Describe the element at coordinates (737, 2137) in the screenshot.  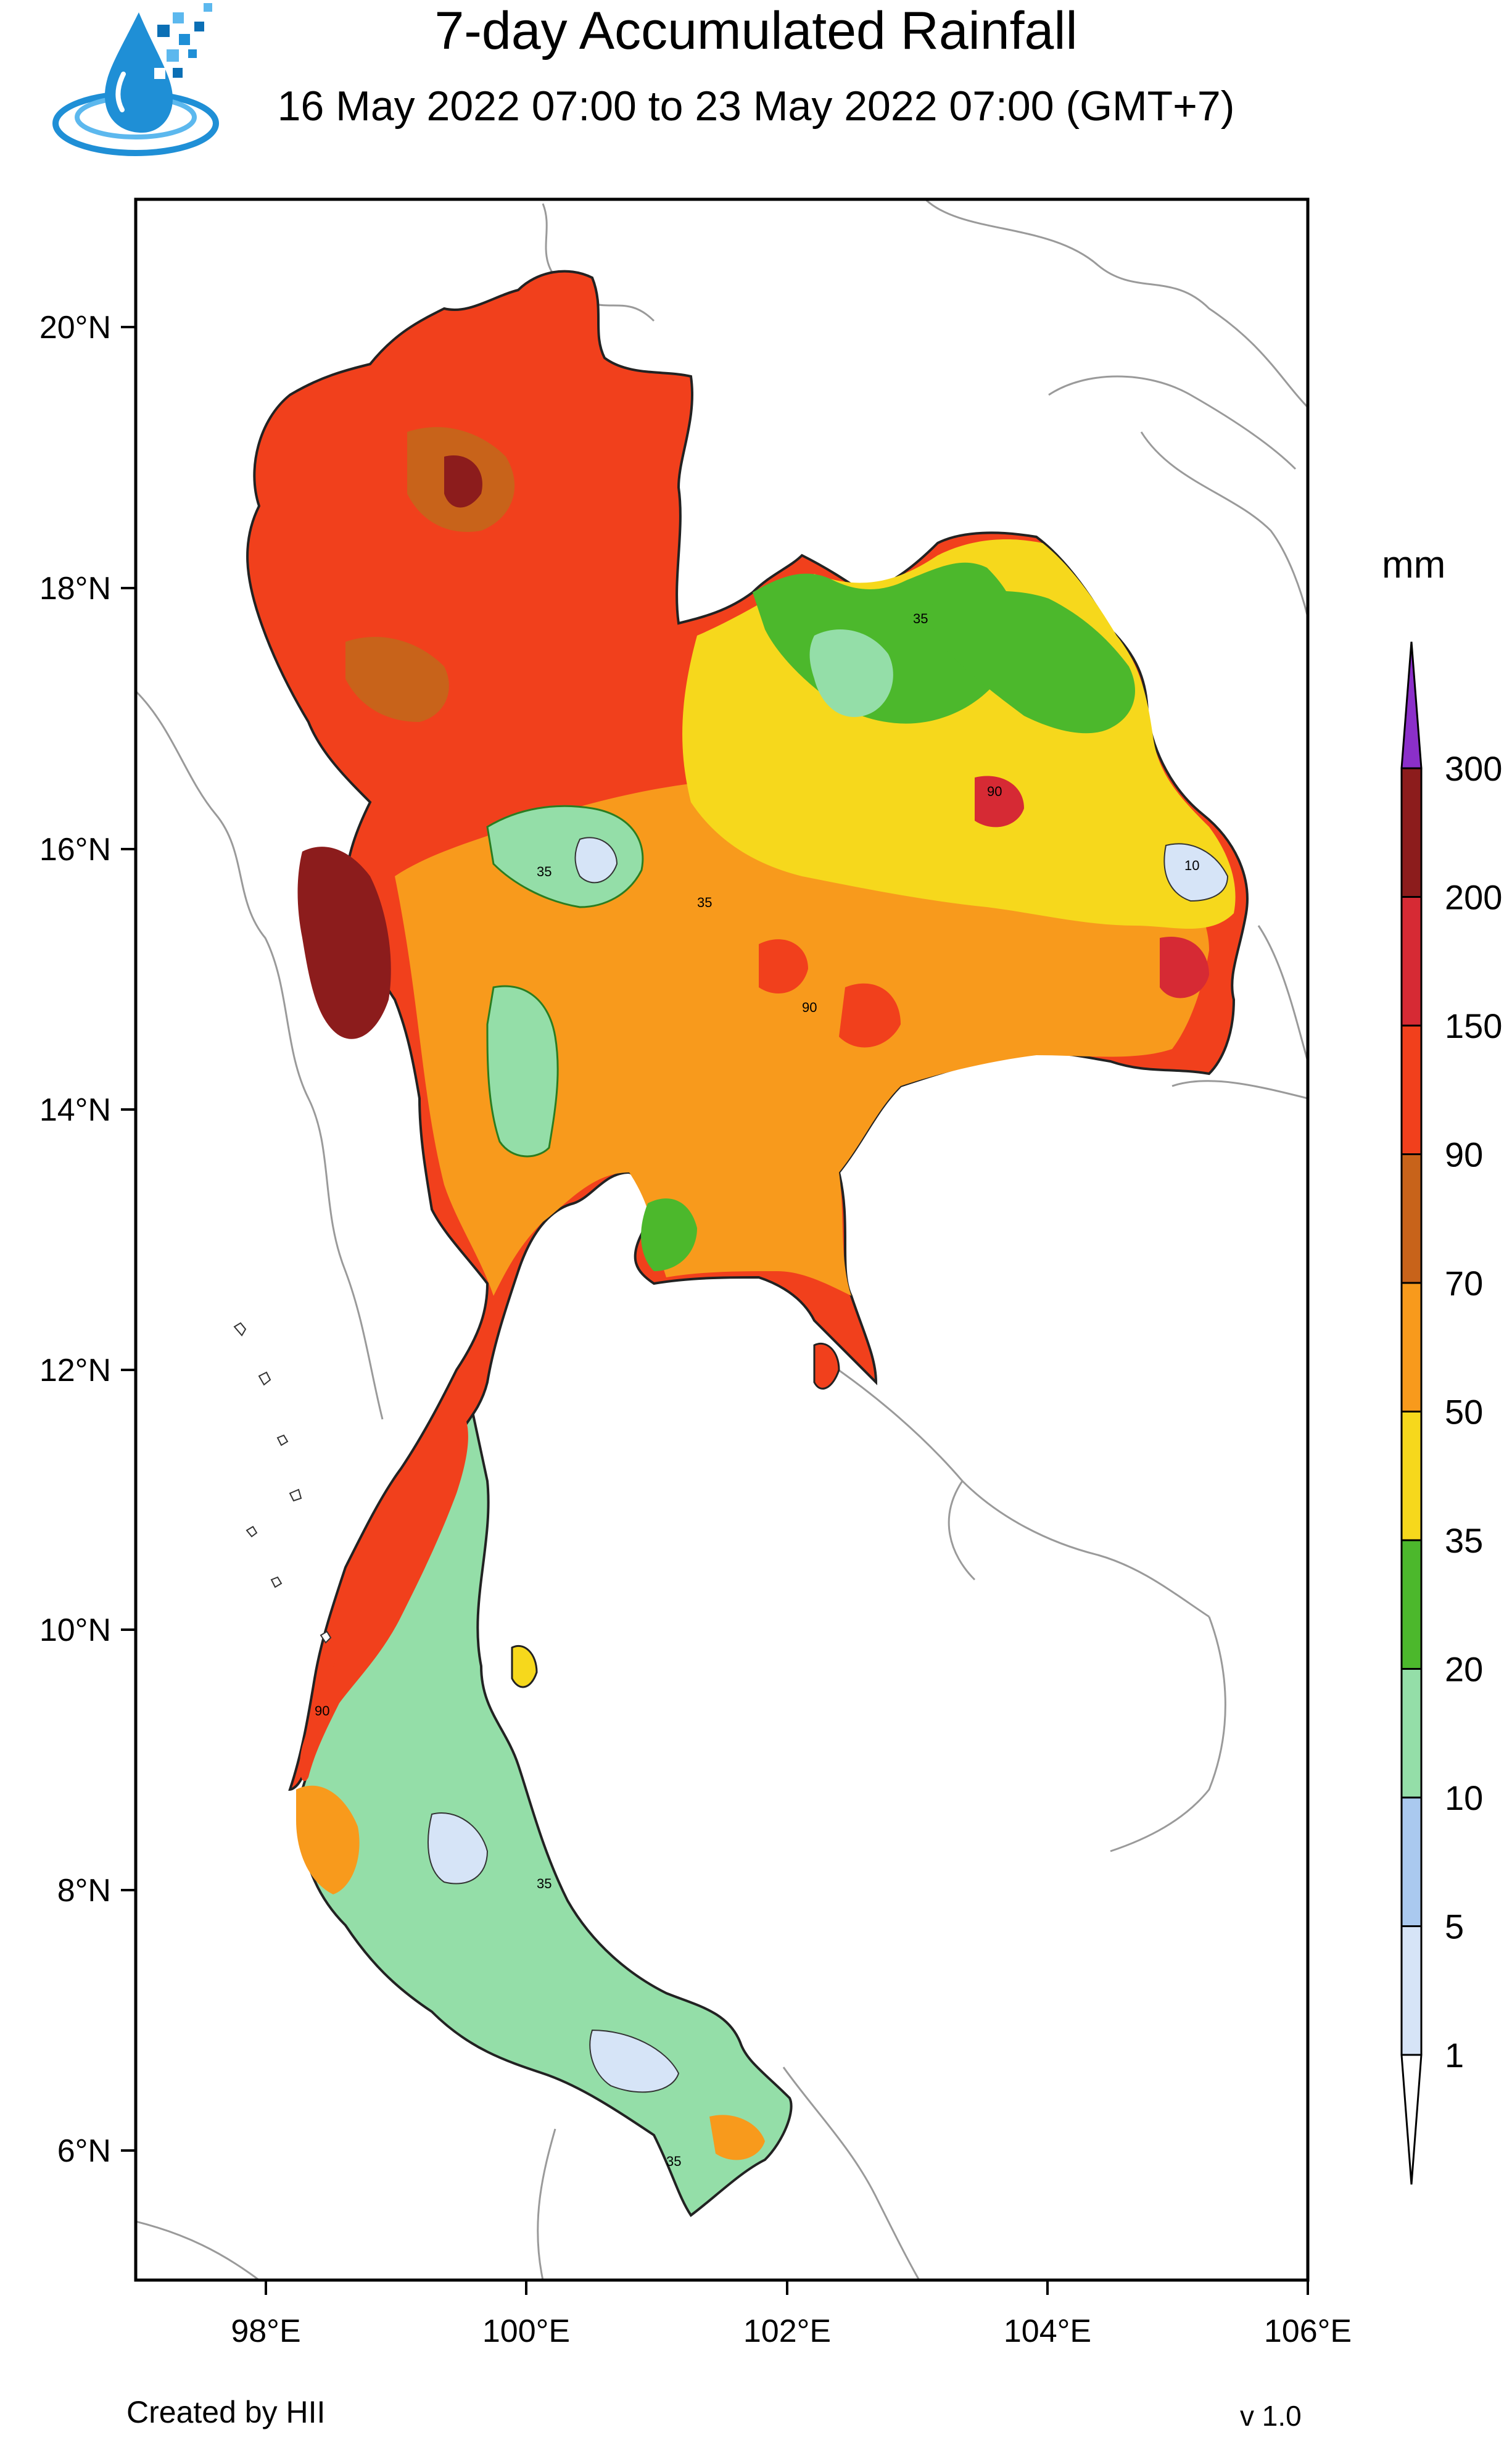
I see `south-tip-orange-patch` at that location.